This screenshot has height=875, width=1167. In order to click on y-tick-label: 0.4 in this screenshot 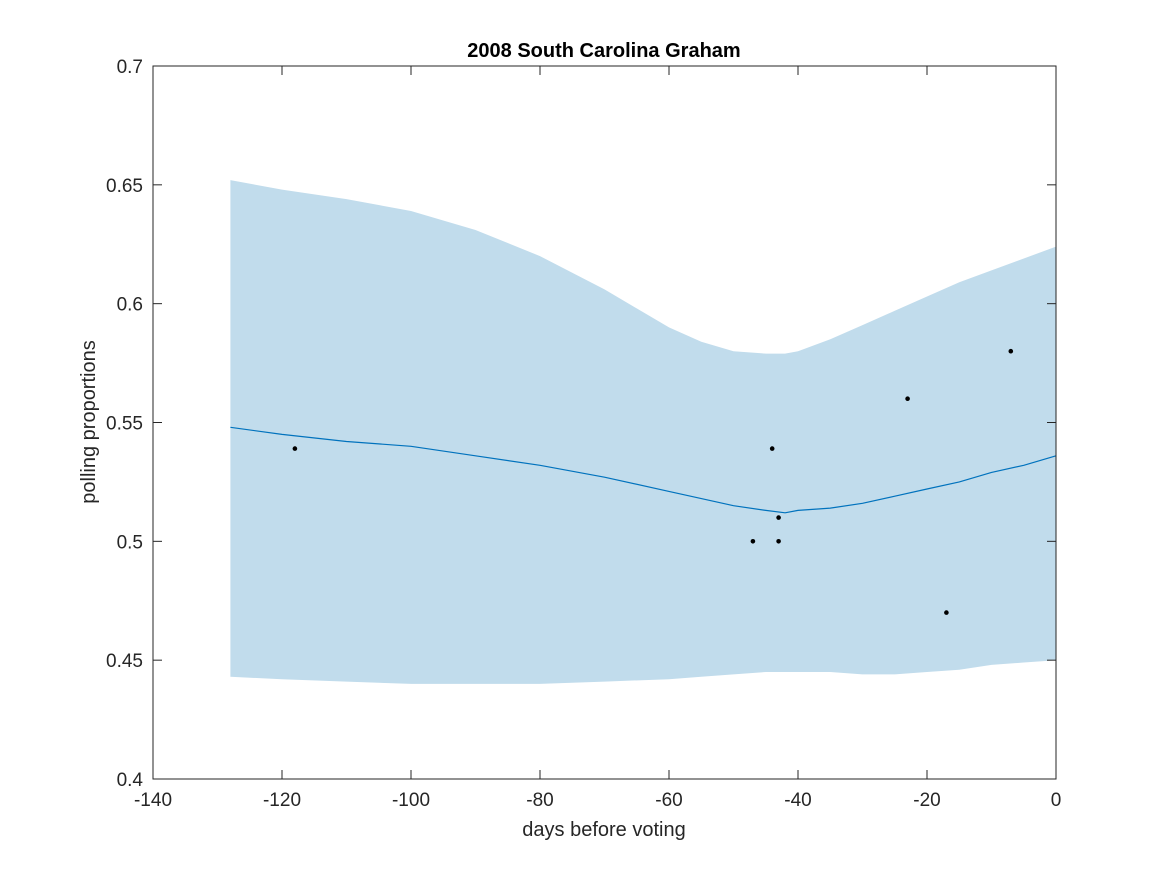, I will do `click(130, 780)`.